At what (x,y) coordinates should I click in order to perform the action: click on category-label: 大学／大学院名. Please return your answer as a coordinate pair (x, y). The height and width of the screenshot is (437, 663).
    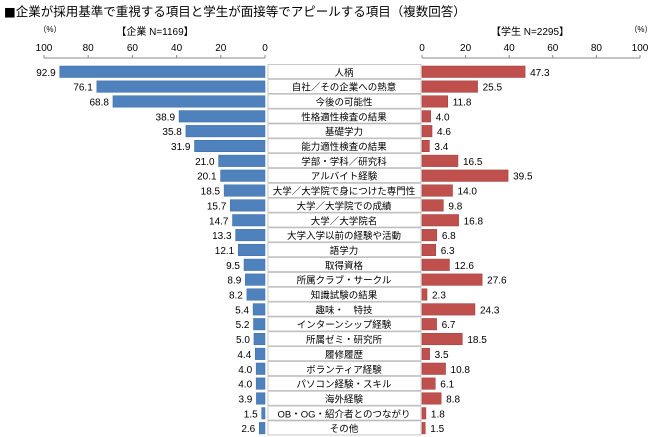
    Looking at the image, I should click on (344, 221).